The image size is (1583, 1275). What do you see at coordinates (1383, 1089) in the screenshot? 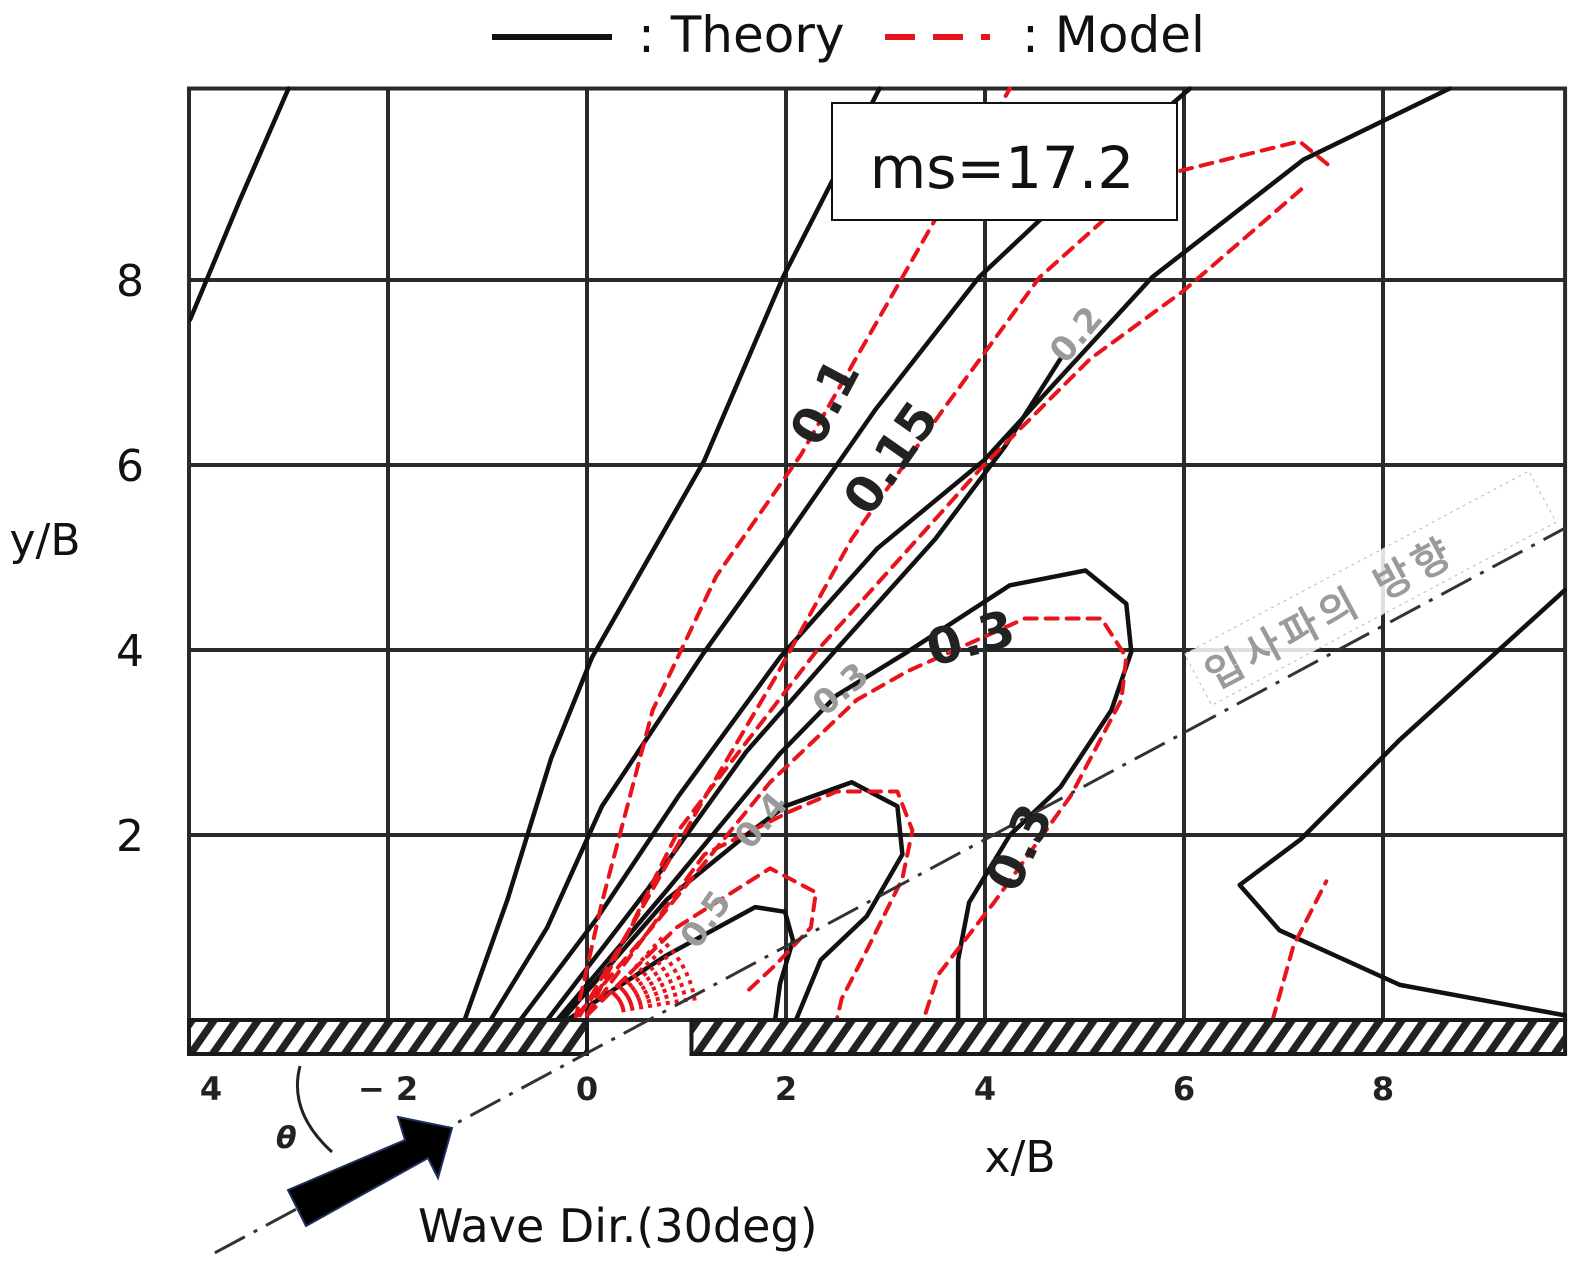
I see `x-tick-label: 8` at bounding box center [1383, 1089].